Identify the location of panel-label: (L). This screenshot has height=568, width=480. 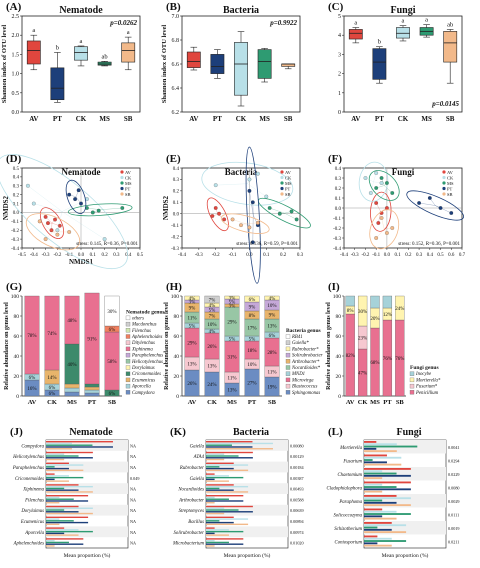
(335, 432).